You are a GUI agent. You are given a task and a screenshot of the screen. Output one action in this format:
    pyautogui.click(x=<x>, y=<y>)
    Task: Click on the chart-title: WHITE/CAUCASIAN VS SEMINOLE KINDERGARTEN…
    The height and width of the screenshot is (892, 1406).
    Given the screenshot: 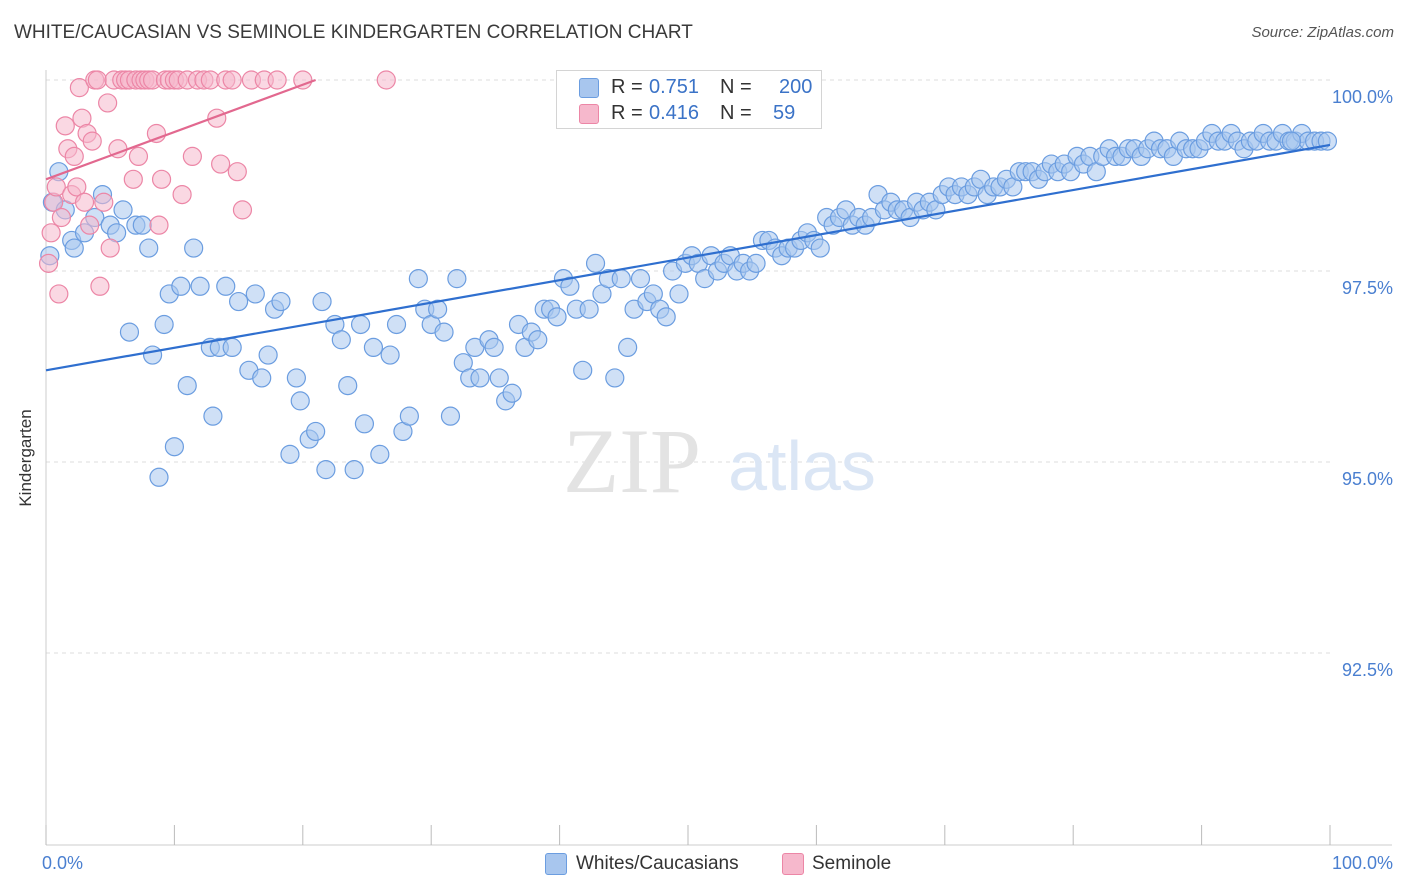 What is the action you would take?
    pyautogui.click(x=353, y=32)
    